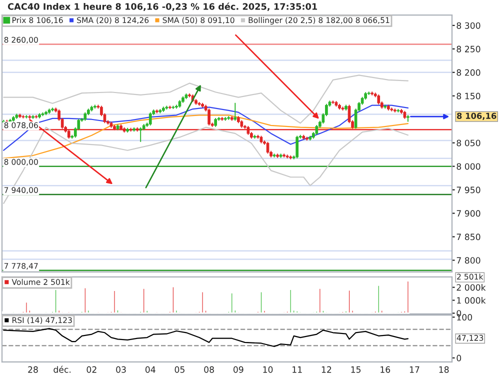 The height and width of the screenshot is (375, 500). What do you see at coordinates (468, 190) in the screenshot?
I see `y-tick-label: 7 950` at bounding box center [468, 190].